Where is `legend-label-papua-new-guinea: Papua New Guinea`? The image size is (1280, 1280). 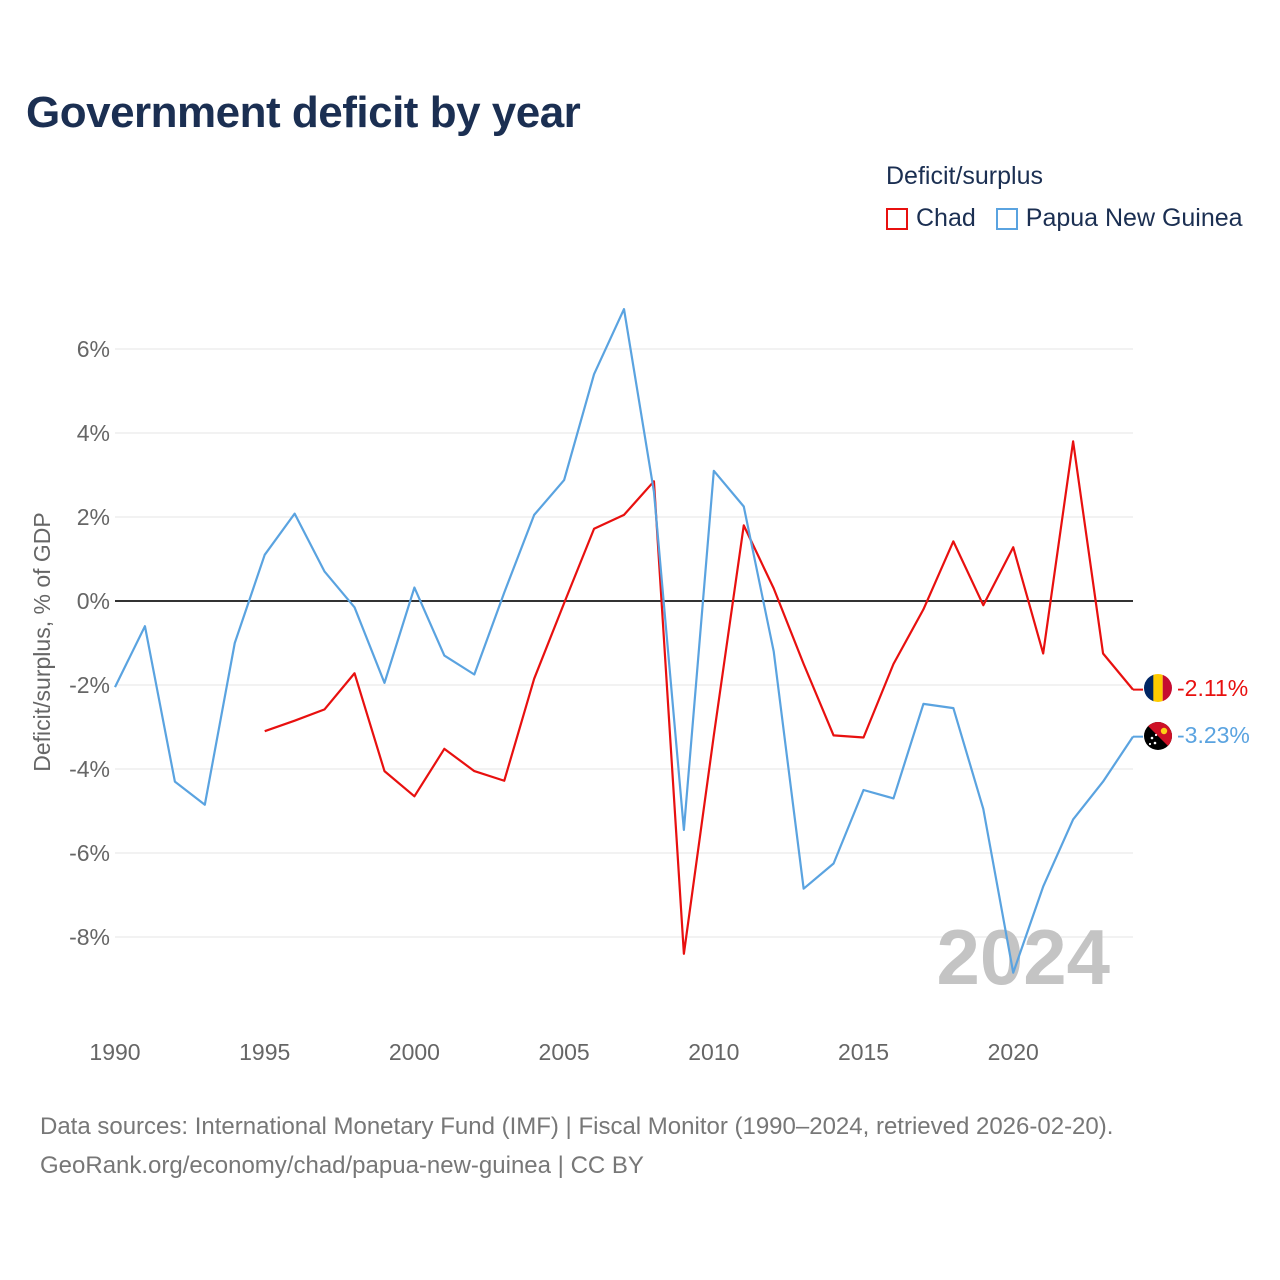 legend-label-papua-new-guinea: Papua New Guinea is located at coordinates (1134, 218).